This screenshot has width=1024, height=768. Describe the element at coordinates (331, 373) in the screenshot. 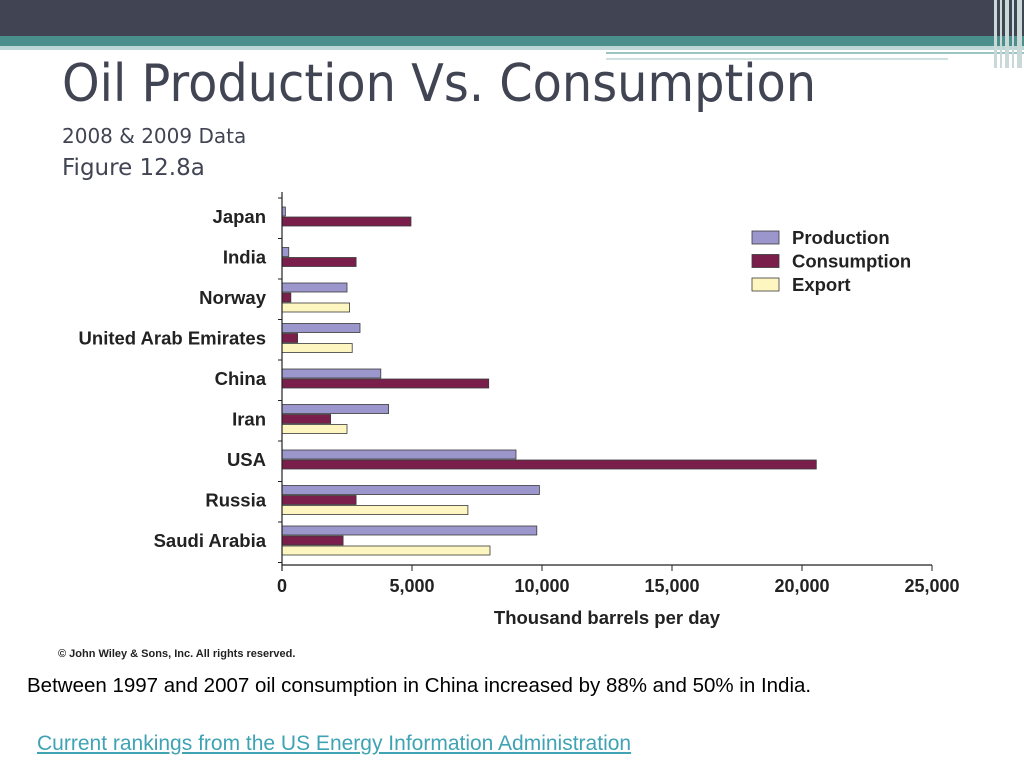

I see `bar-production-china` at that location.